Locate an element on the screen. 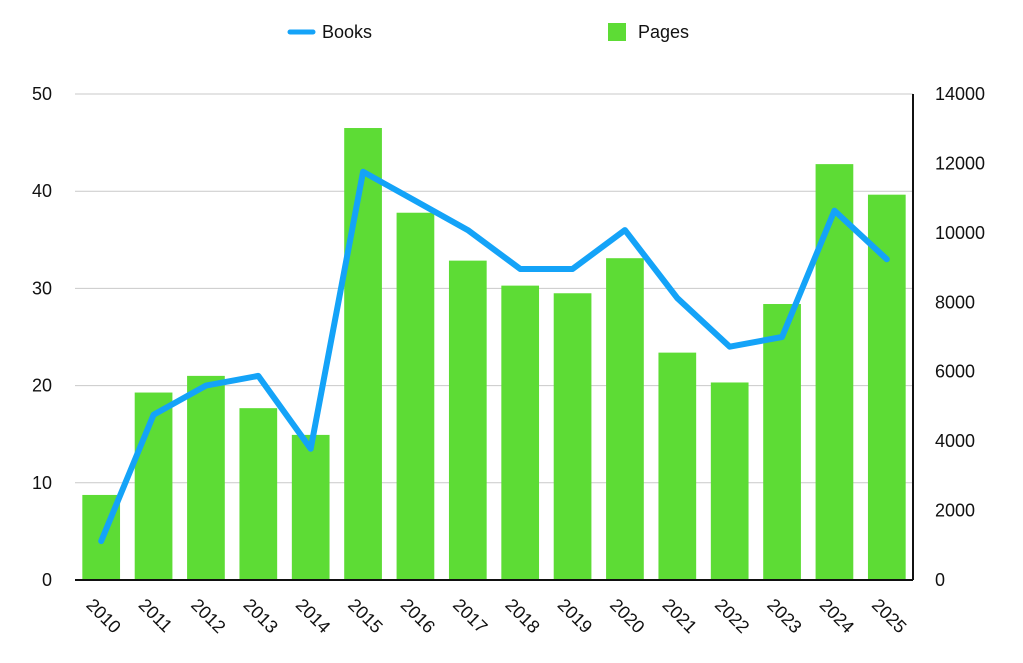 The image size is (1023, 663). bar-pages-2013 is located at coordinates (258, 494).